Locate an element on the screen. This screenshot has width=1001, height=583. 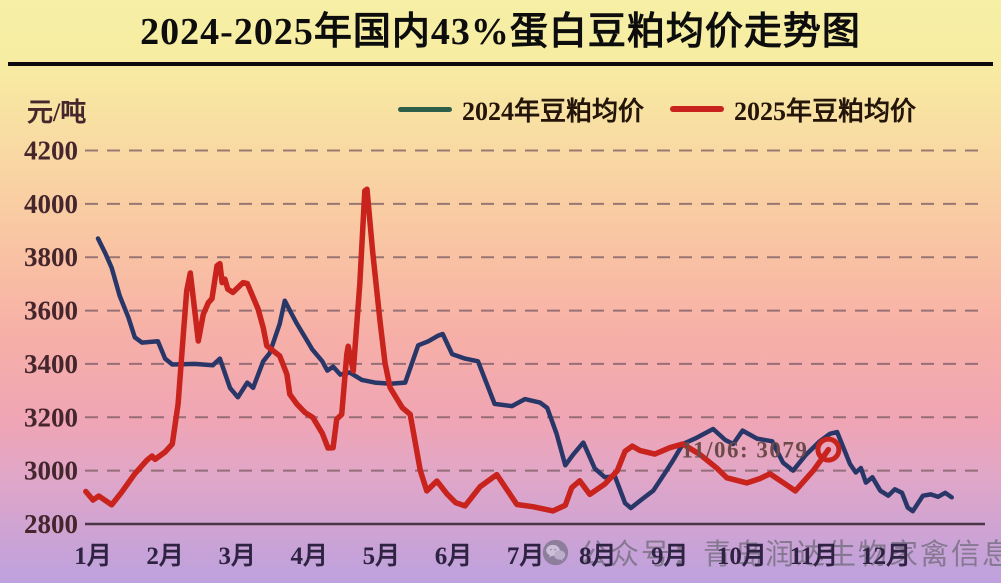
annotation-label: 11/06: 3079 is located at coordinates (744, 450).